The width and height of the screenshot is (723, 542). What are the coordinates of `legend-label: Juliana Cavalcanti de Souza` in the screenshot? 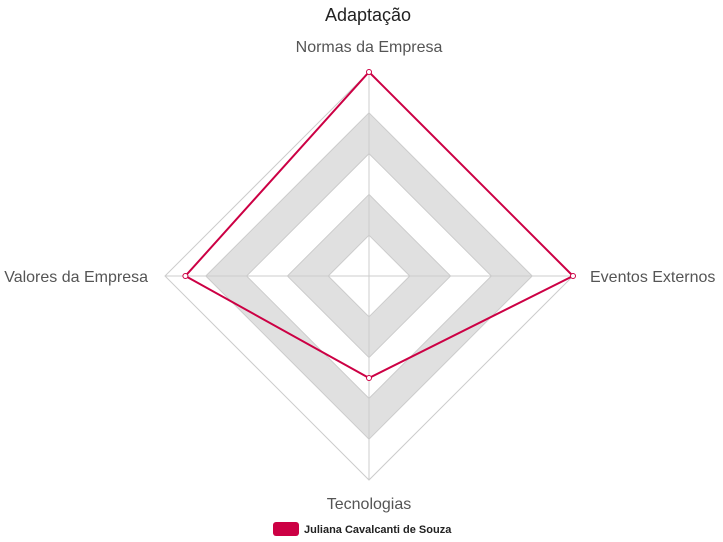 It's located at (378, 530).